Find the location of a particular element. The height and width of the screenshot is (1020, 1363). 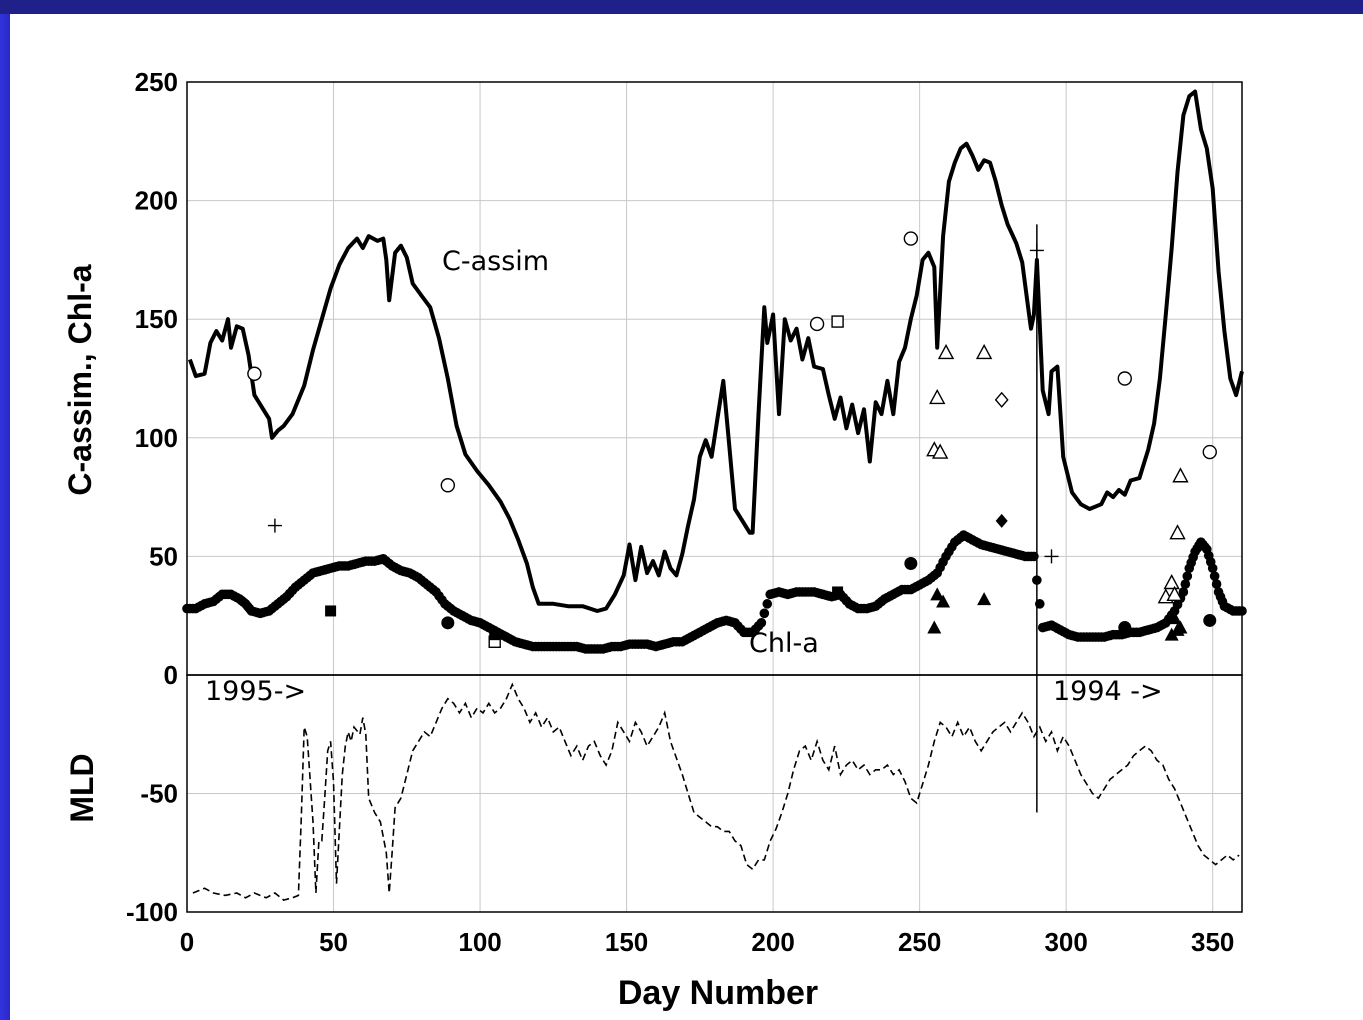

x-tick-label: 300 is located at coordinates (1065, 942).